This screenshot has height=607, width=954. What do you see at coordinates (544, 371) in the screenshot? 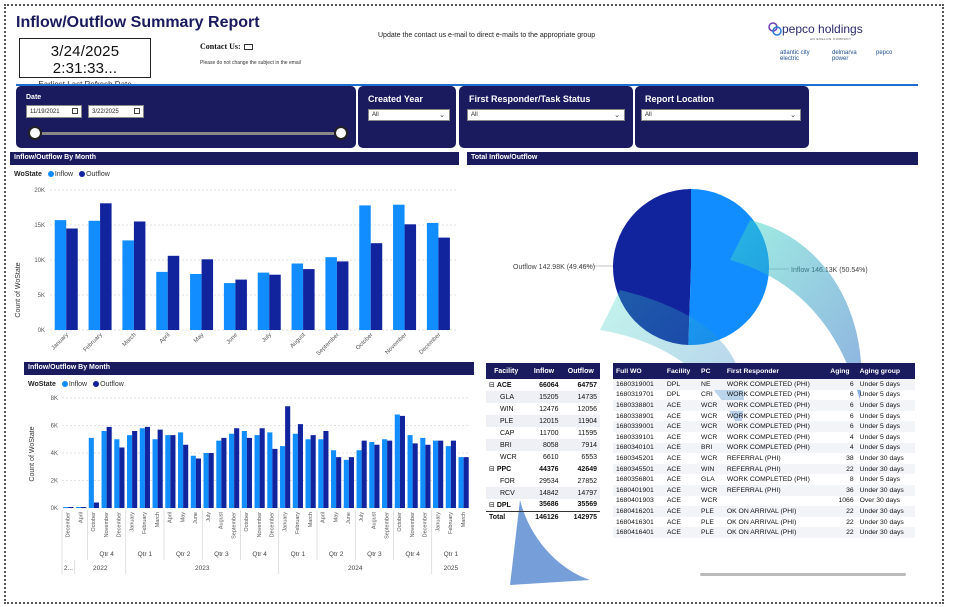
I see `facility-col-header: Inflow` at bounding box center [544, 371].